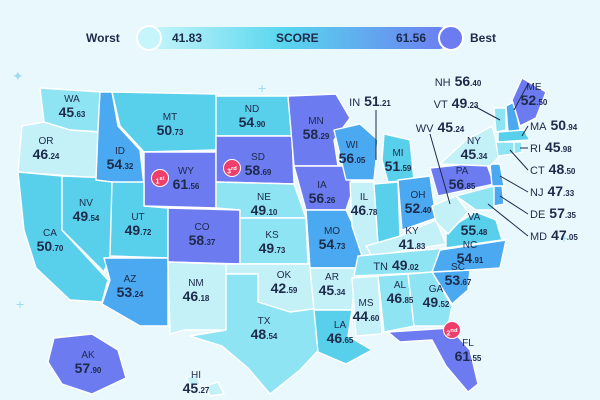  Describe the element at coordinates (343, 337) in the screenshot. I see `state-la` at that location.